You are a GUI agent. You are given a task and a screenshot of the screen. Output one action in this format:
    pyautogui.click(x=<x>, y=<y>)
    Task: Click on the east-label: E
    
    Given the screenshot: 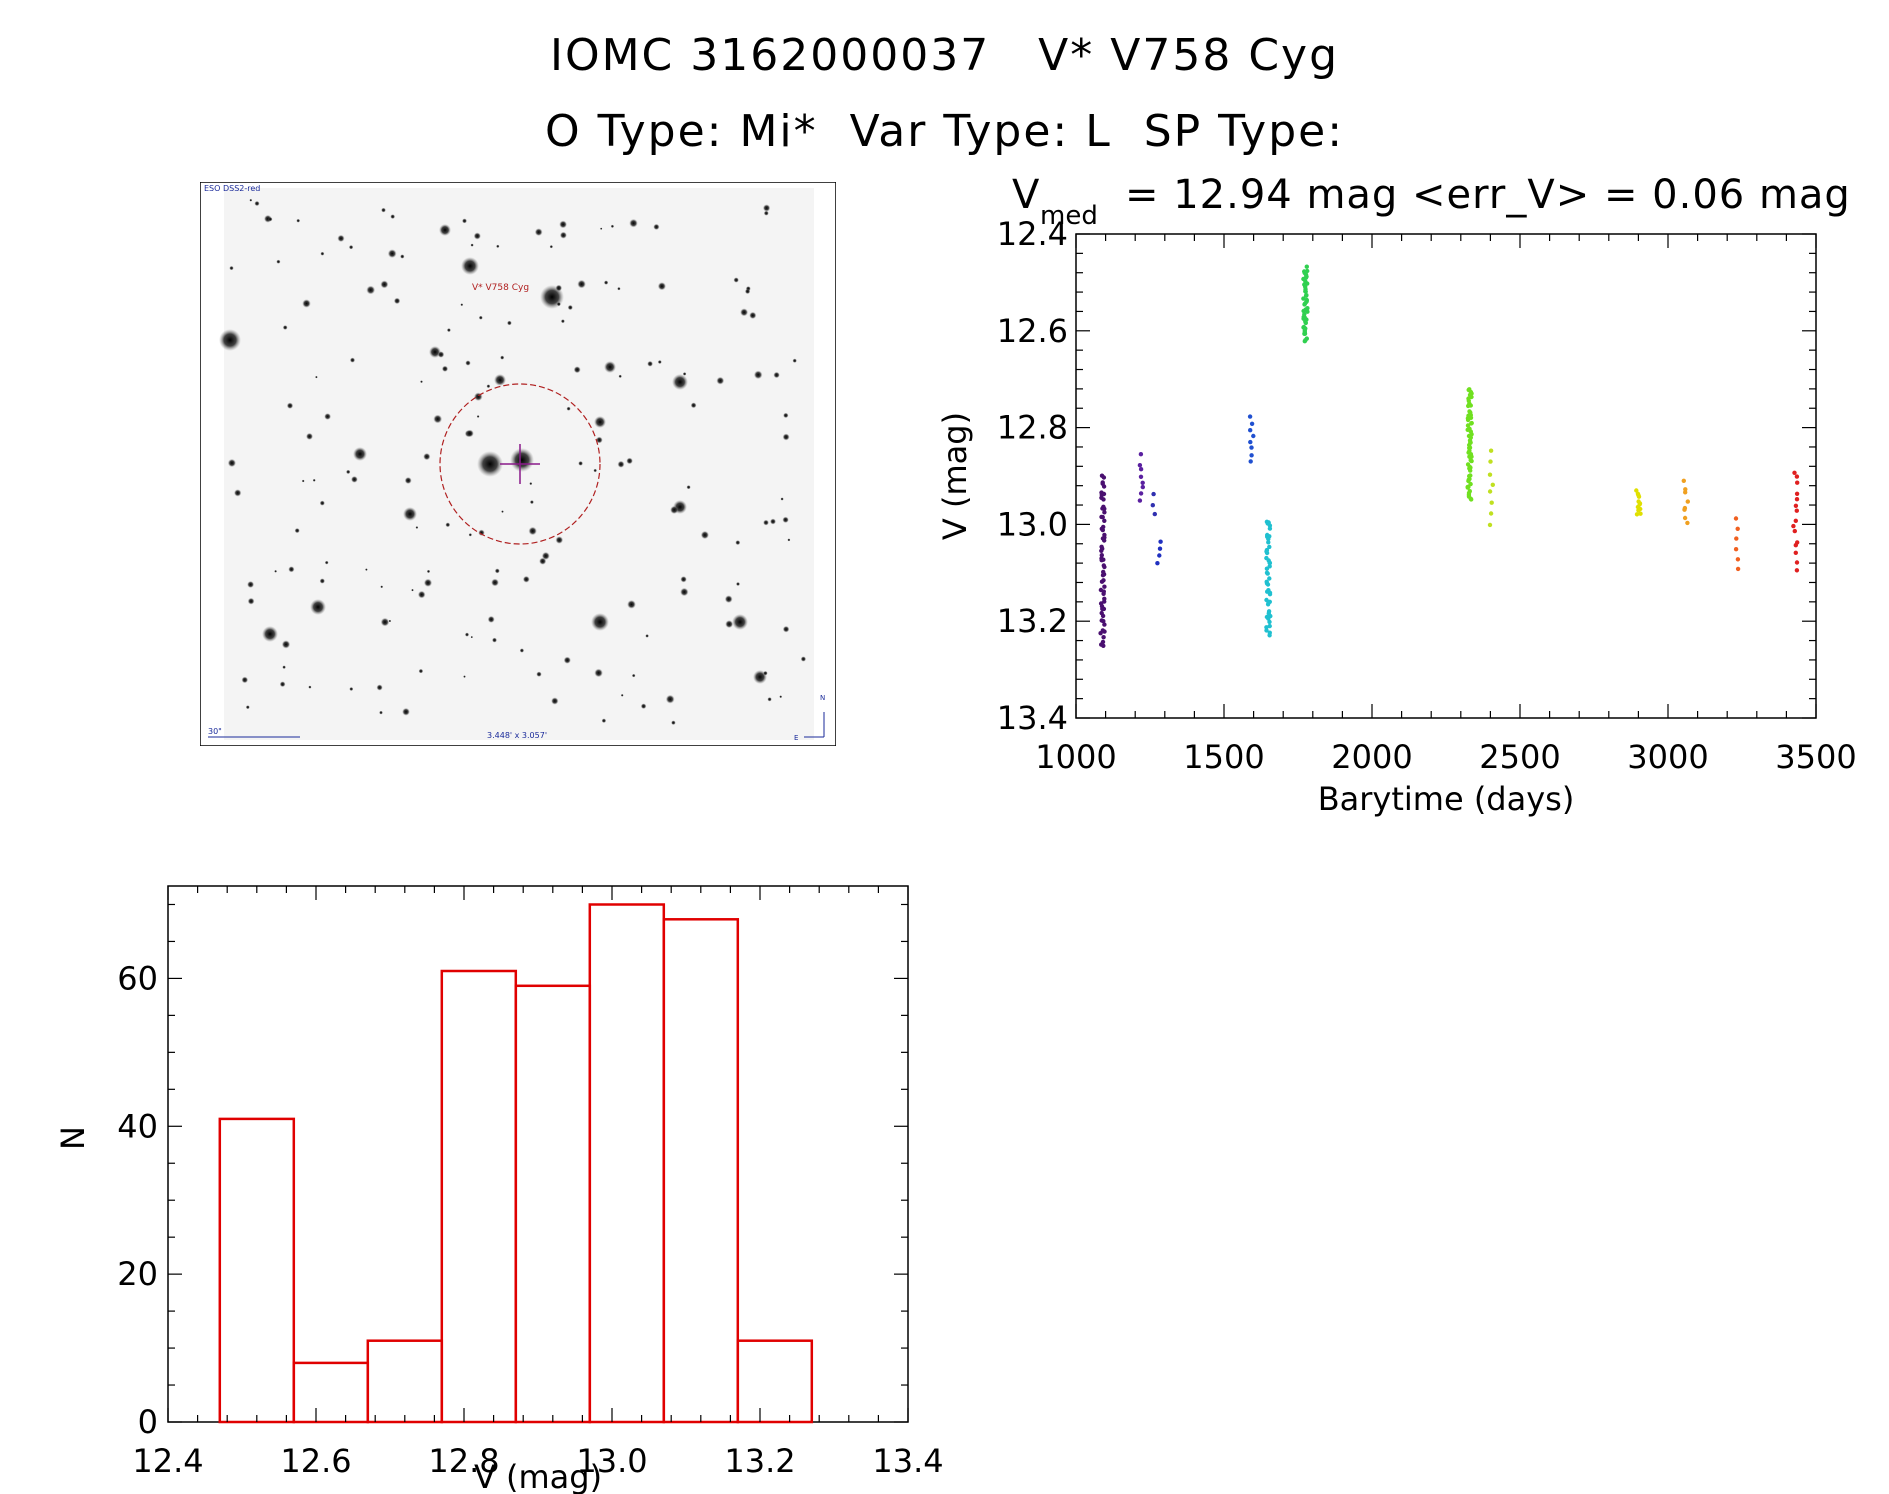 What is the action you would take?
    pyautogui.click(x=796, y=738)
    